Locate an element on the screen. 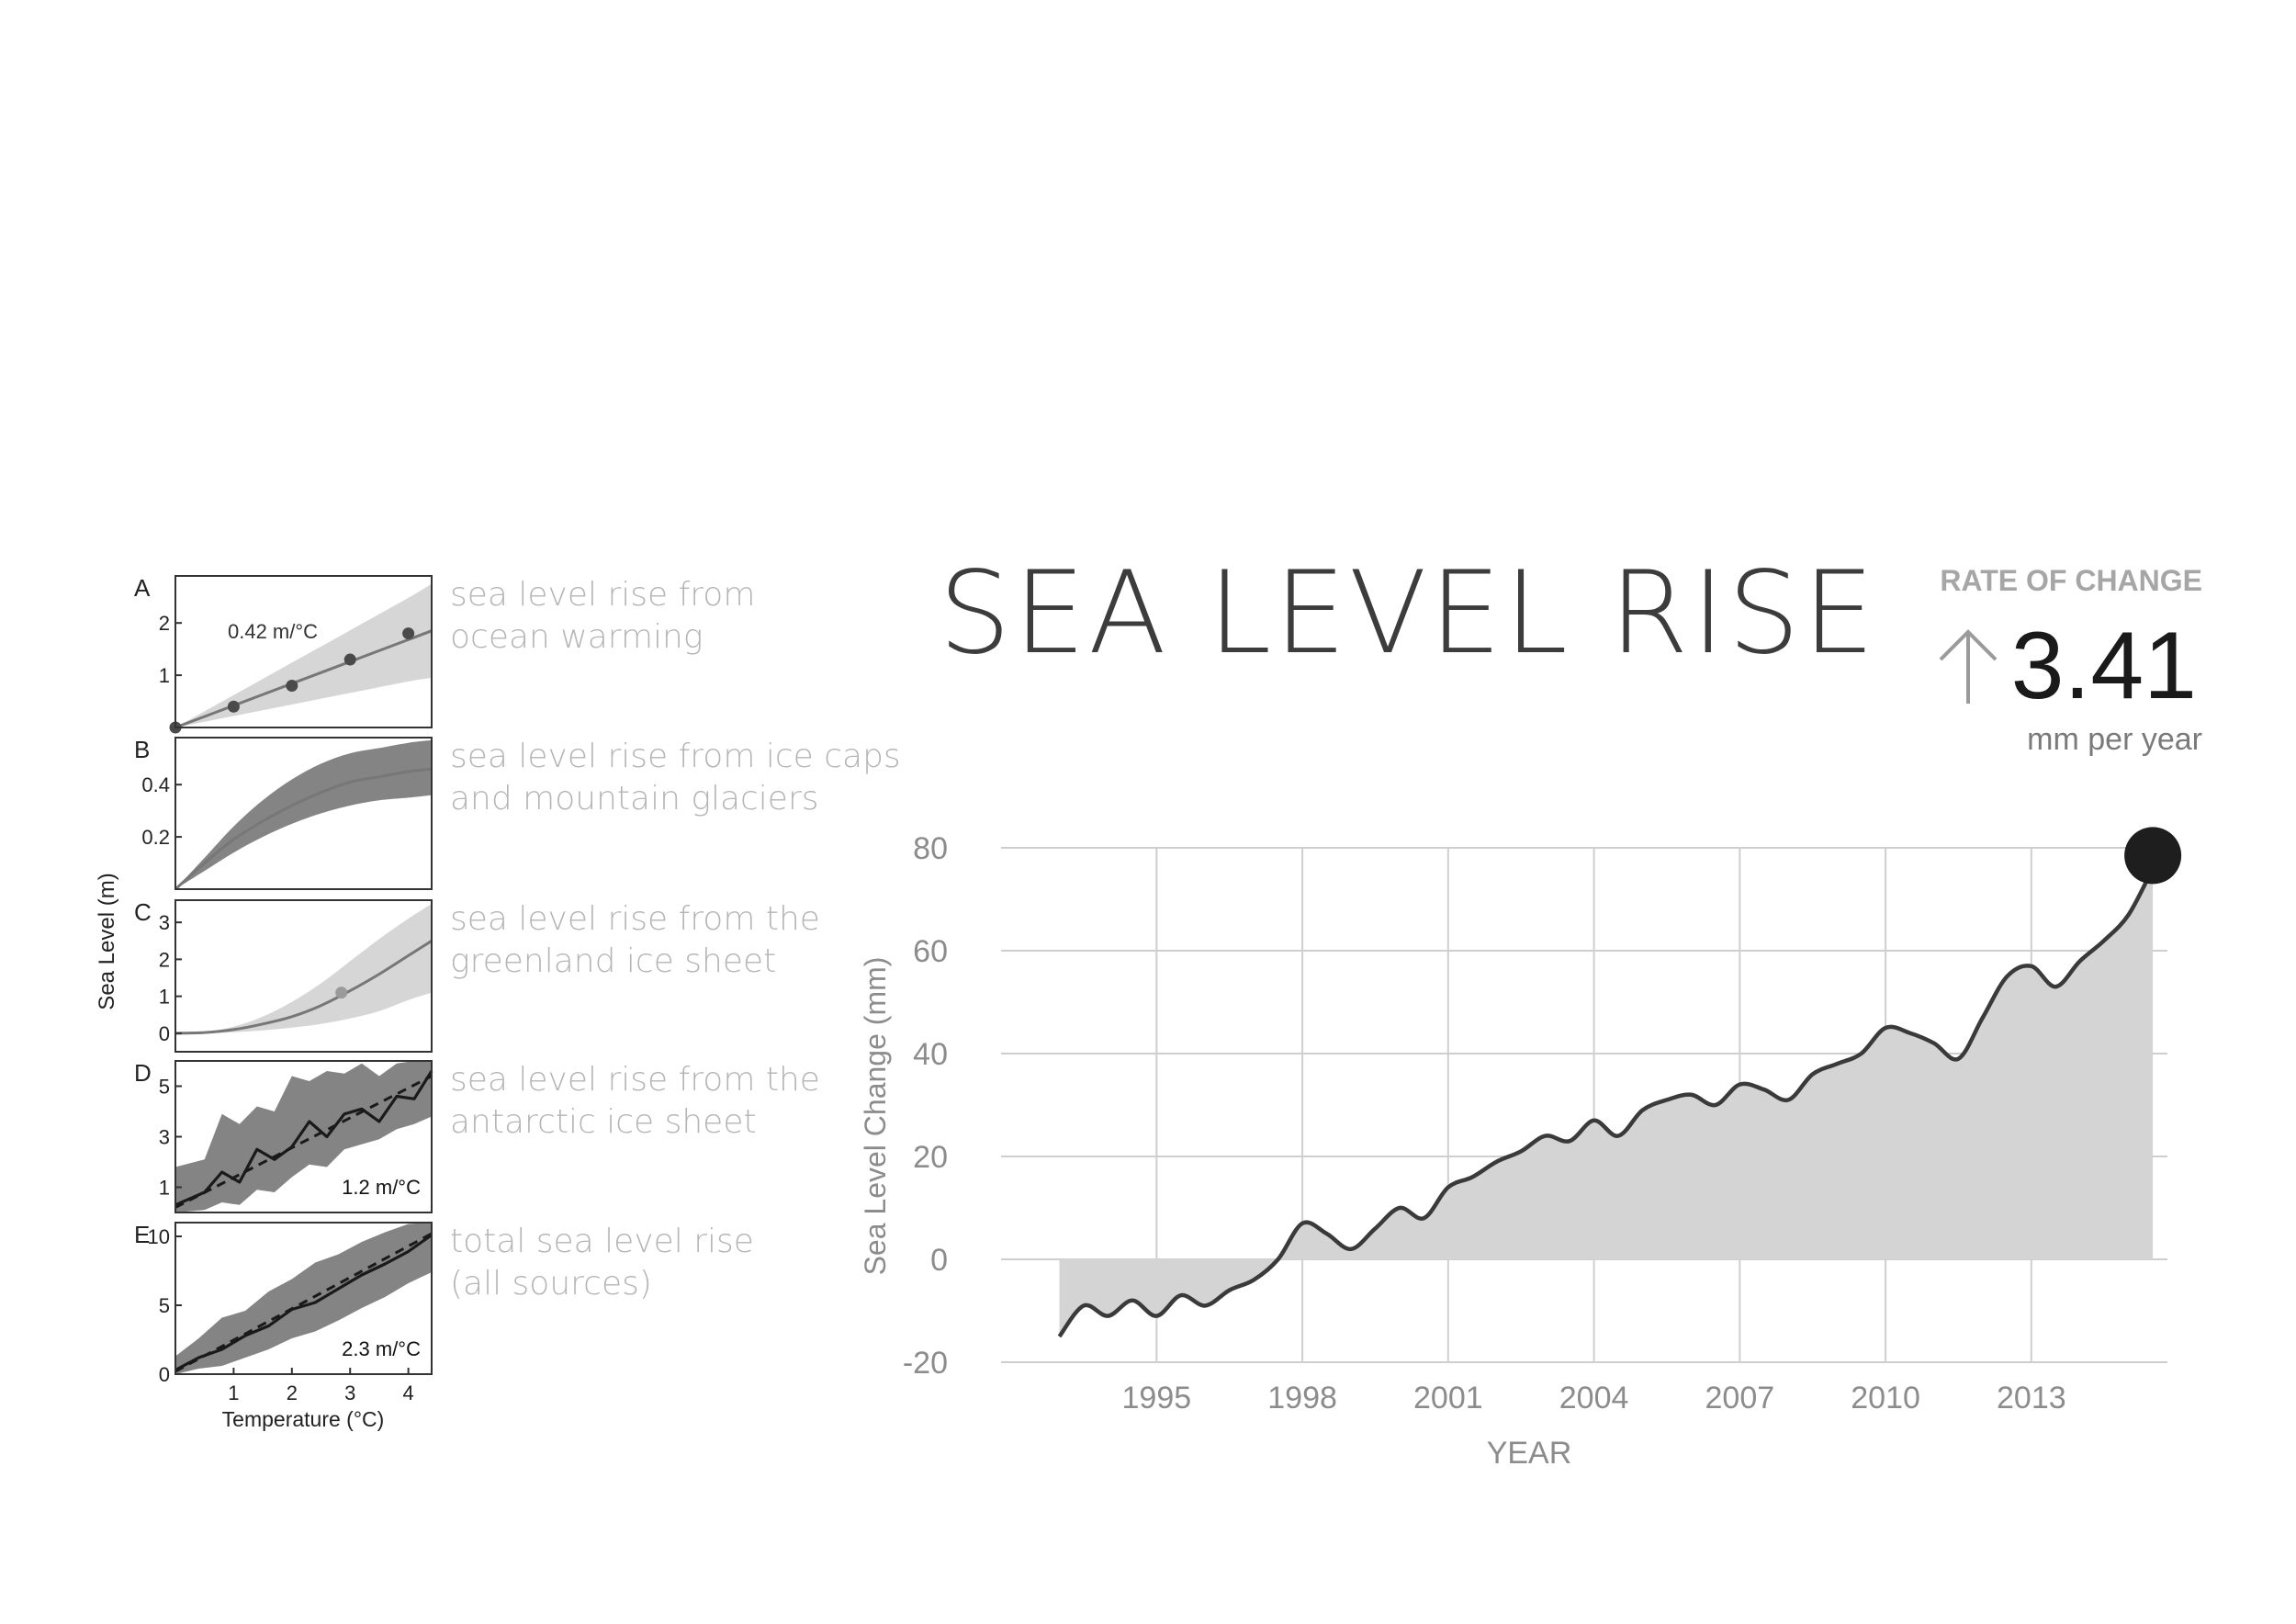 The image size is (2296, 1624). main-x-tick-label: 2013 is located at coordinates (2031, 1398).